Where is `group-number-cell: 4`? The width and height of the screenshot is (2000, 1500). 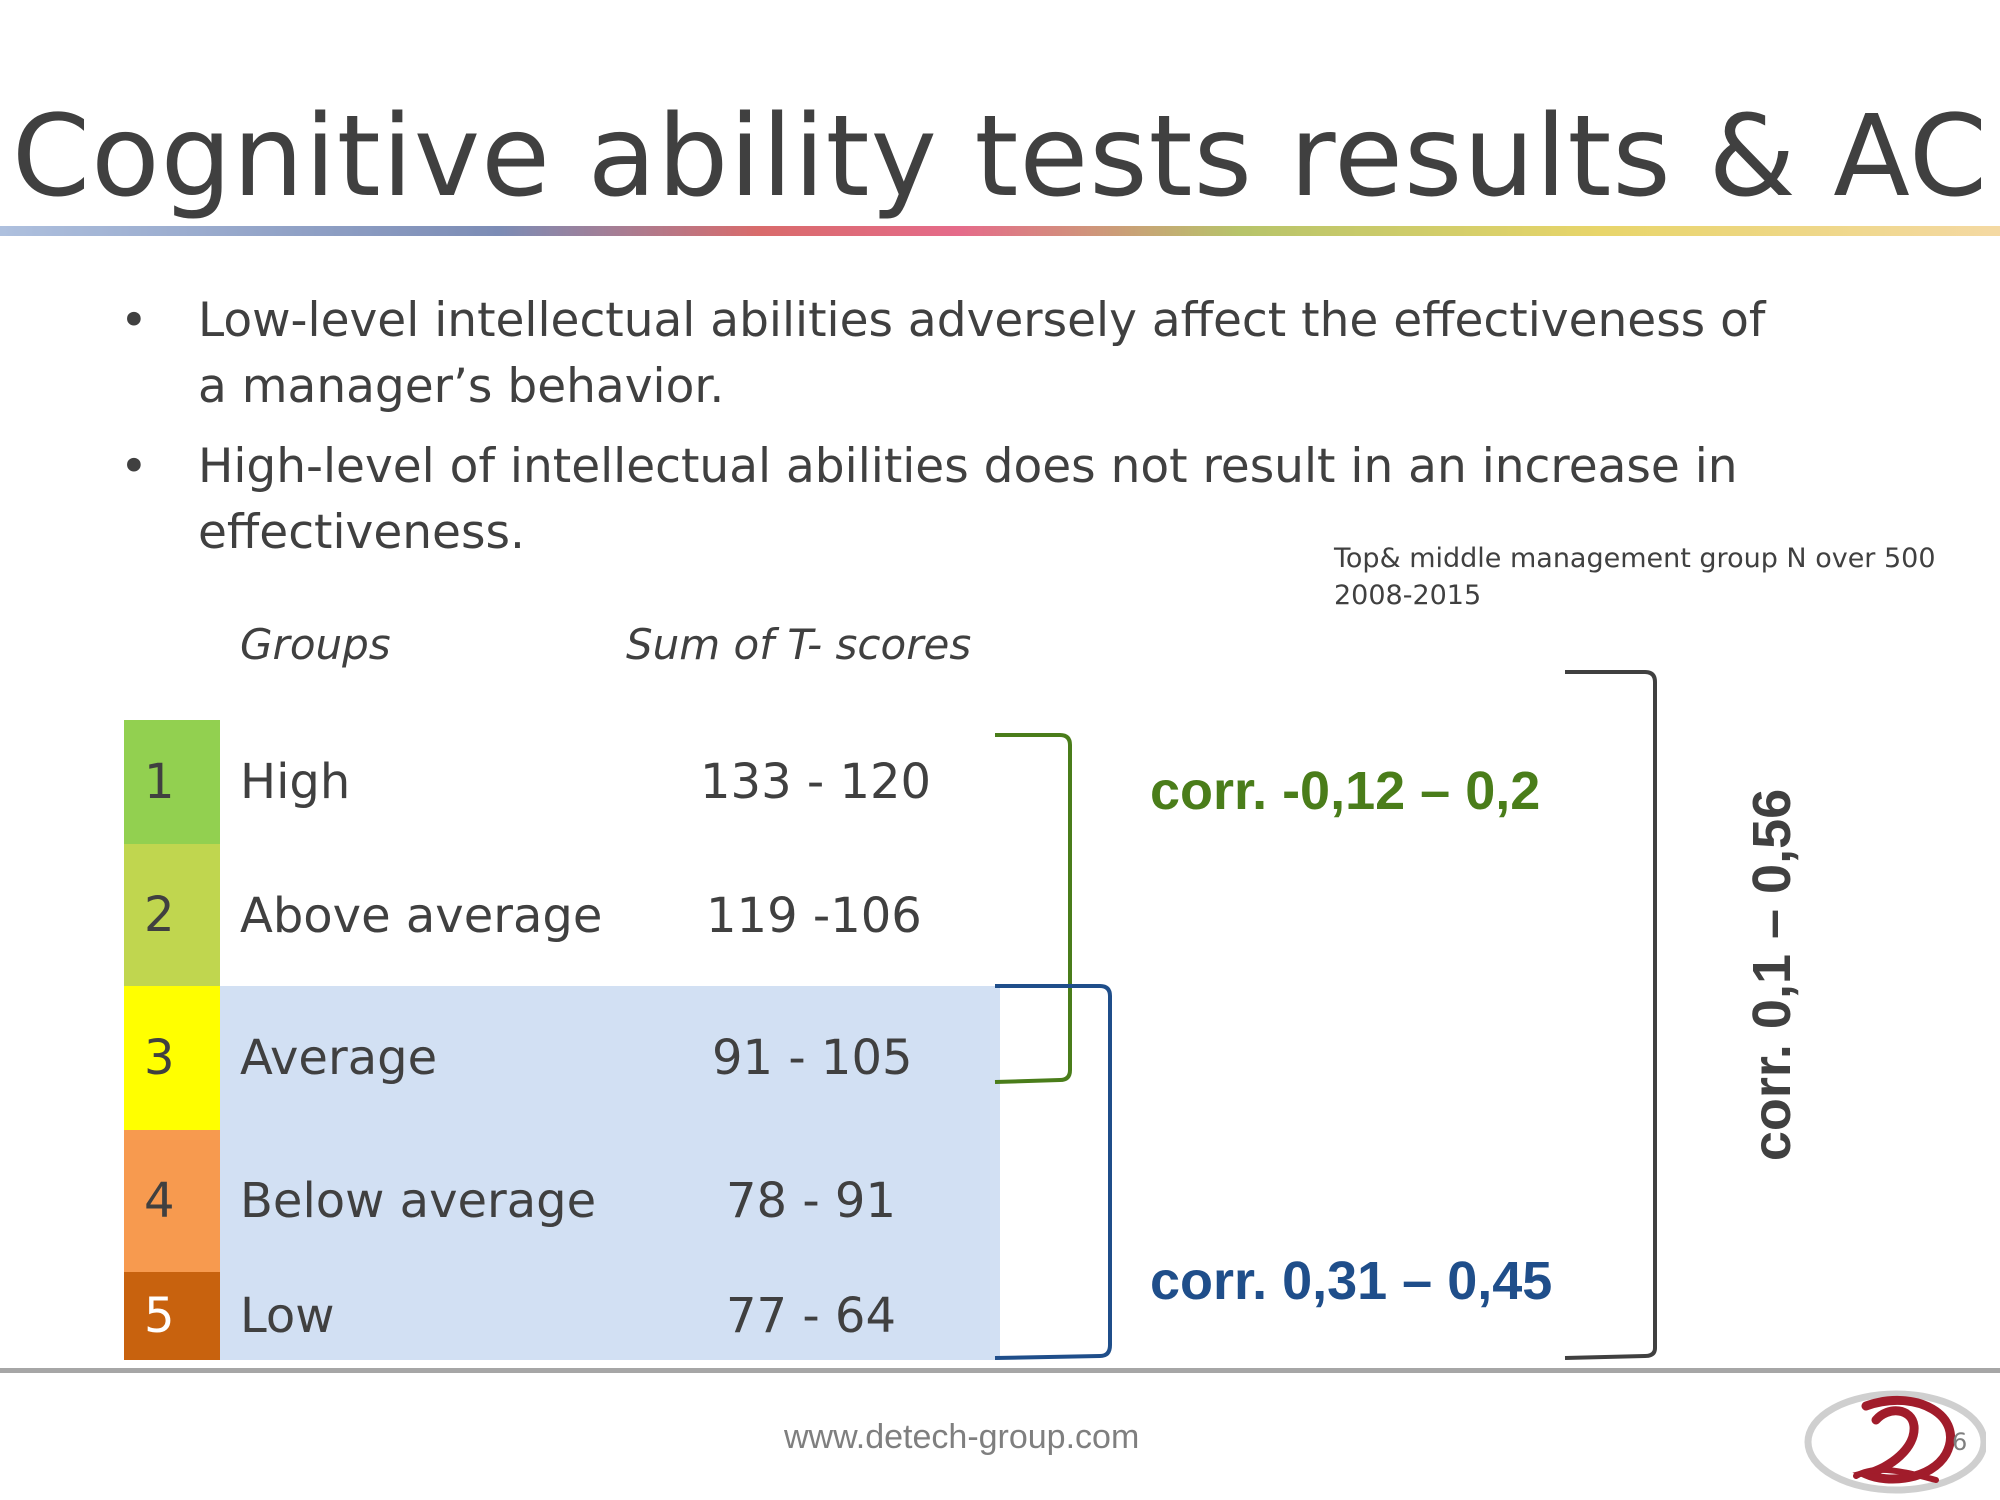 group-number-cell: 4 is located at coordinates (172, 1201).